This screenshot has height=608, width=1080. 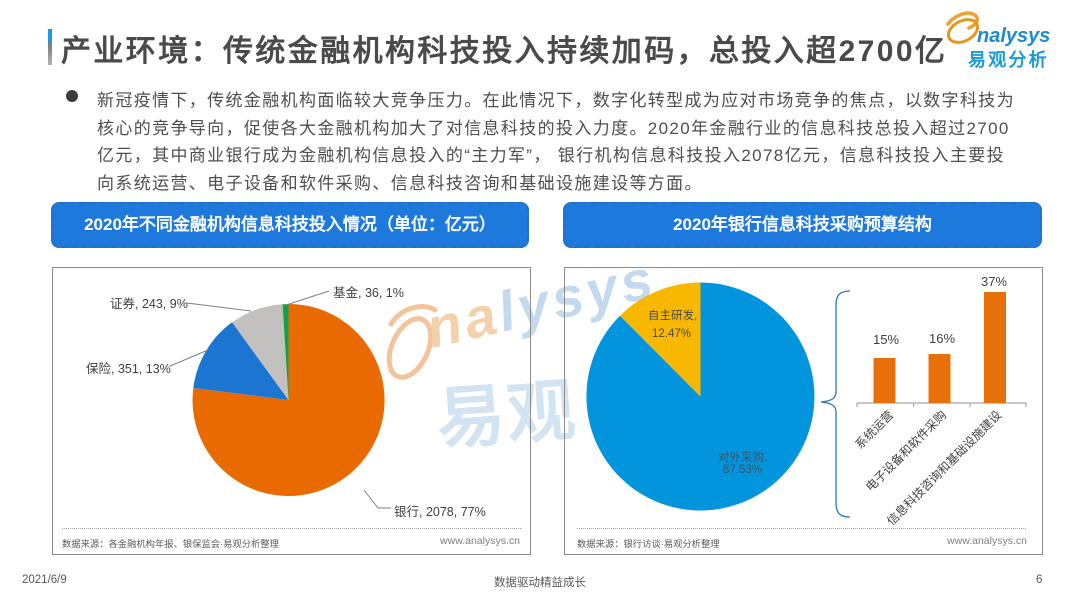 I want to click on svg-text: nalysys, so click(x=1013, y=36).